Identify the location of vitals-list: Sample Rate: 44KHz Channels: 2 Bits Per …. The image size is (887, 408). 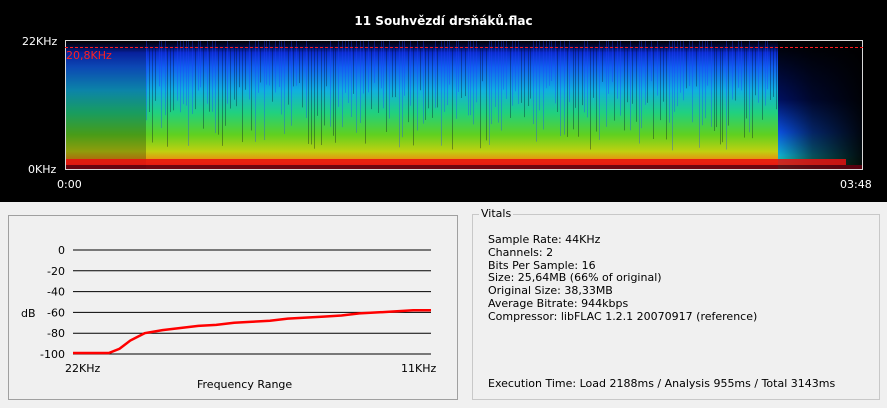
(623, 278).